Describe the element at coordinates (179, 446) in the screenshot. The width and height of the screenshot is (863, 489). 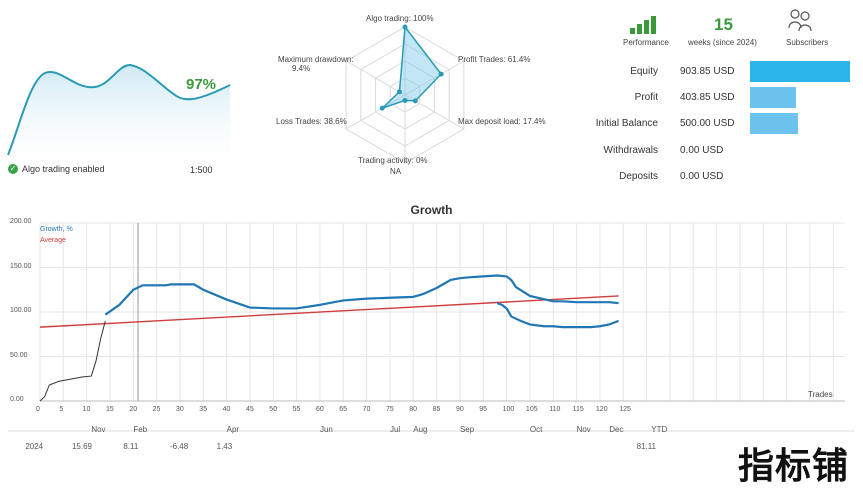
I see `year-cell: -6.48` at that location.